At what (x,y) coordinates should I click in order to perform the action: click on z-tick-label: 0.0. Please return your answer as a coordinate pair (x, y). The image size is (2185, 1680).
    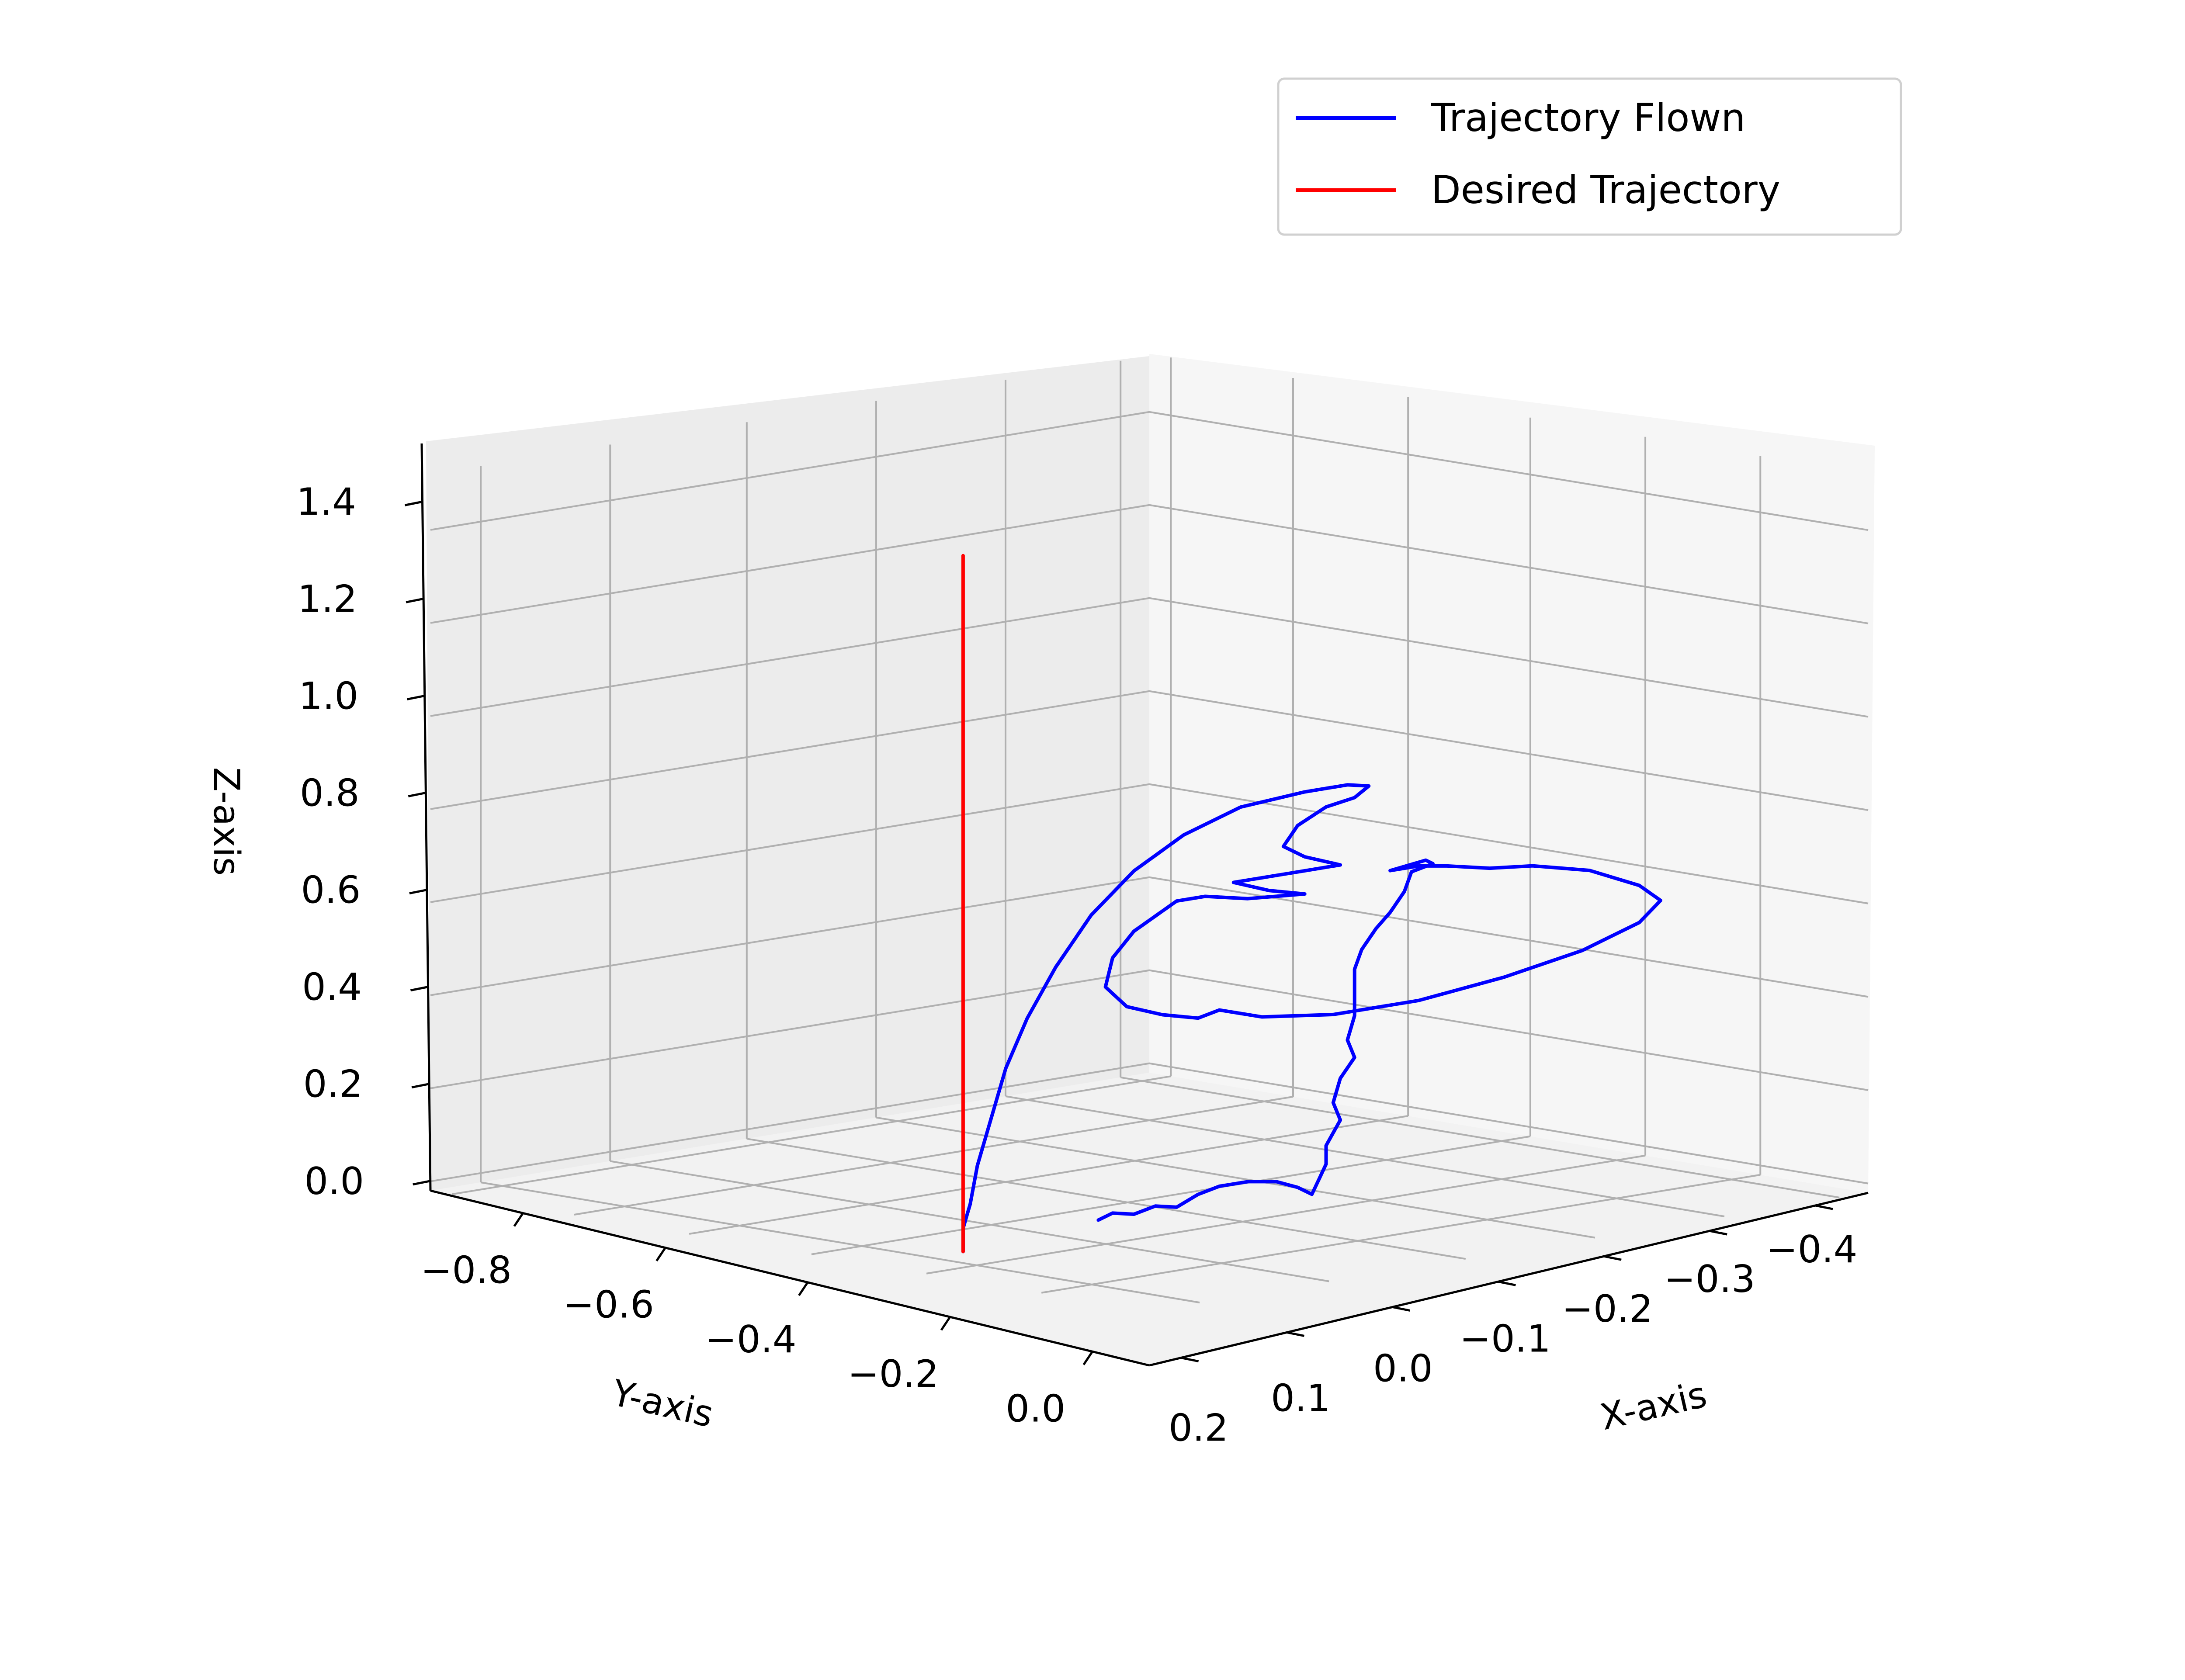
    Looking at the image, I should click on (334, 1181).